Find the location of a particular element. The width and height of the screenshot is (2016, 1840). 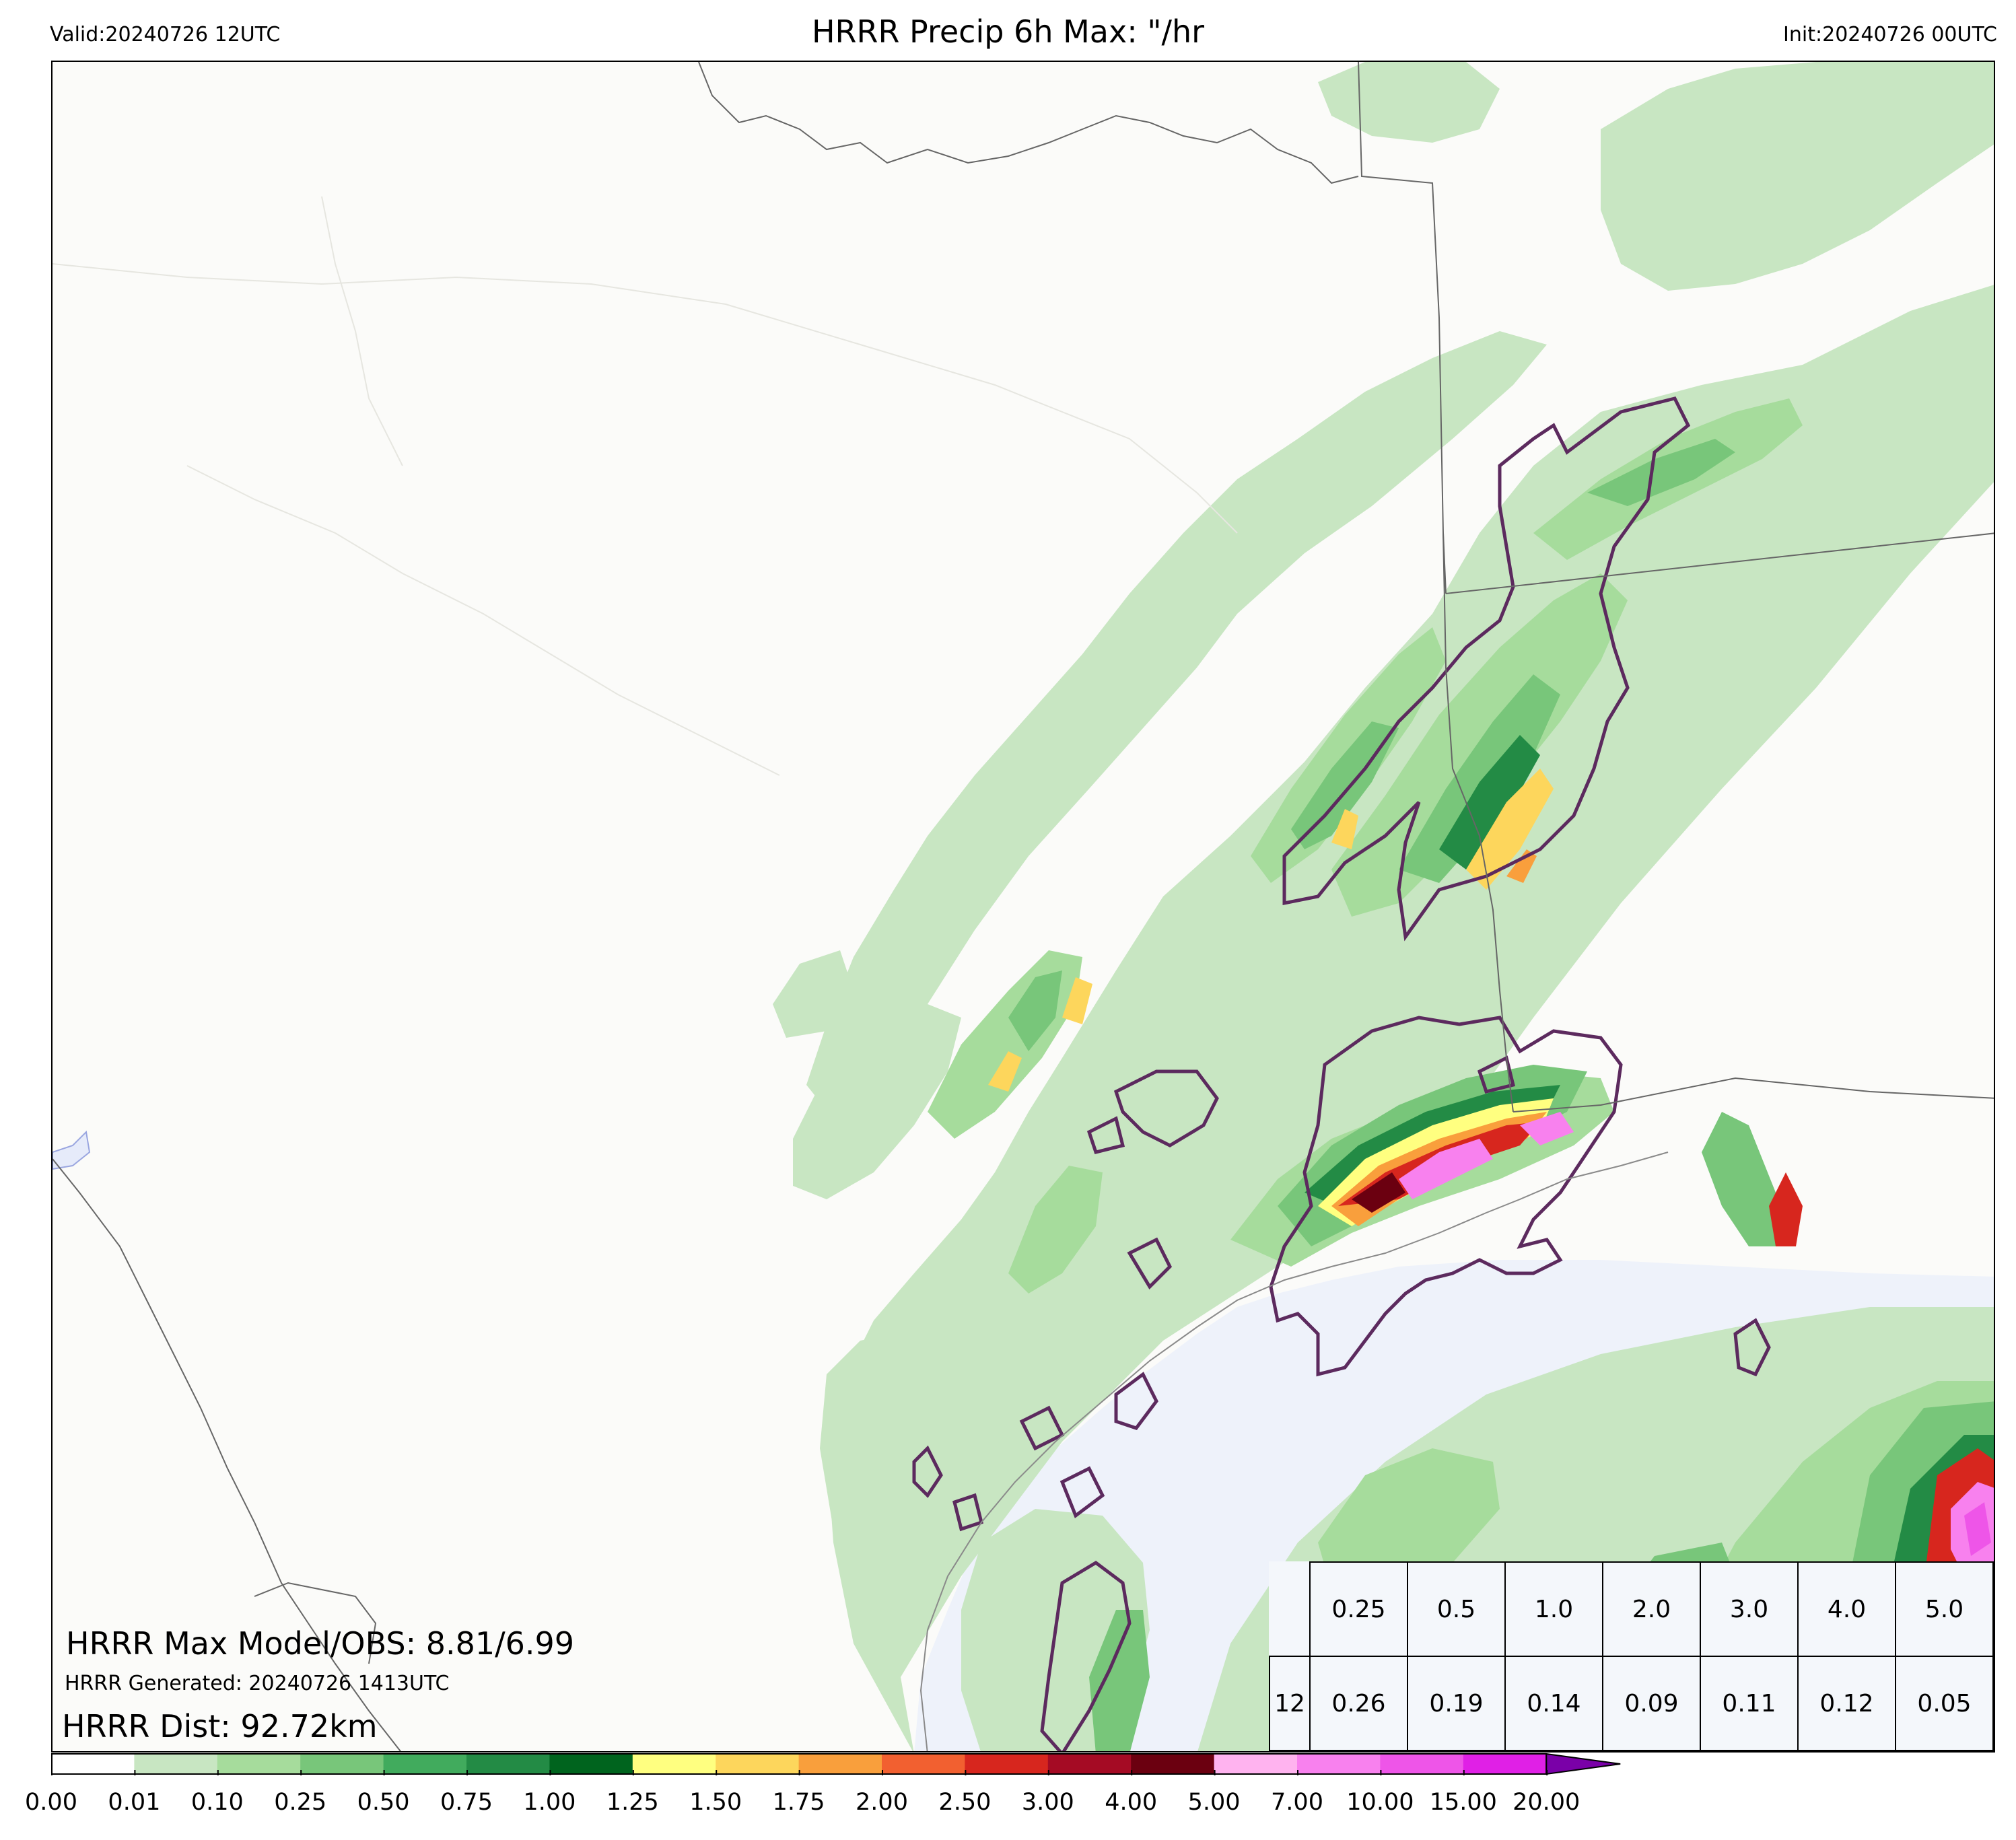

value-cell: 0.05 is located at coordinates (1944, 1703).